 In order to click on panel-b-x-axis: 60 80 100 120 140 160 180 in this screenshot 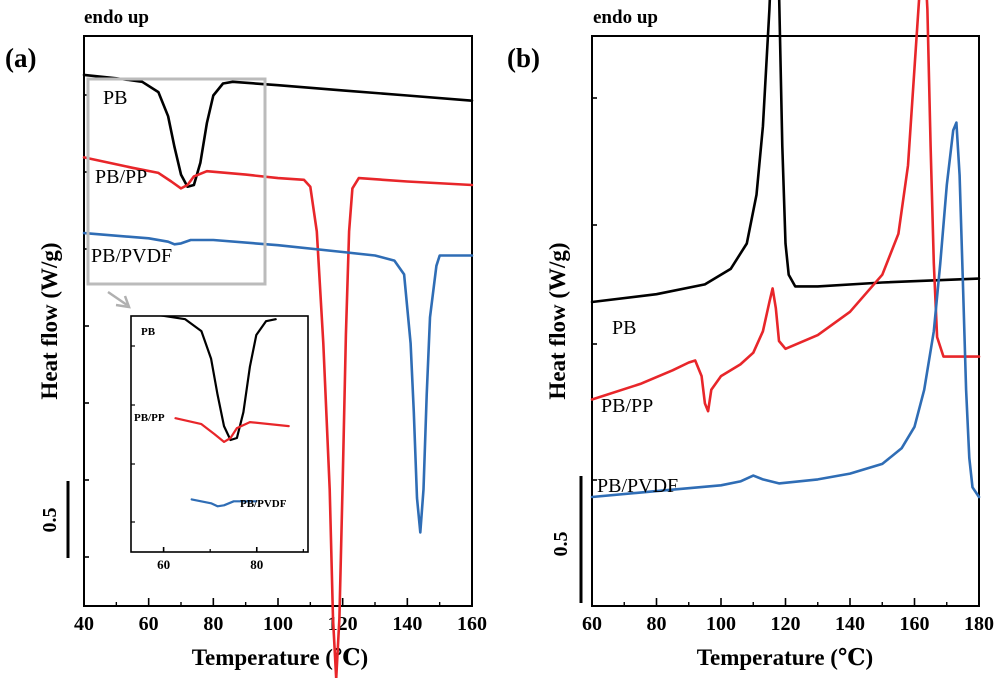, I will do `click(788, 616)`.